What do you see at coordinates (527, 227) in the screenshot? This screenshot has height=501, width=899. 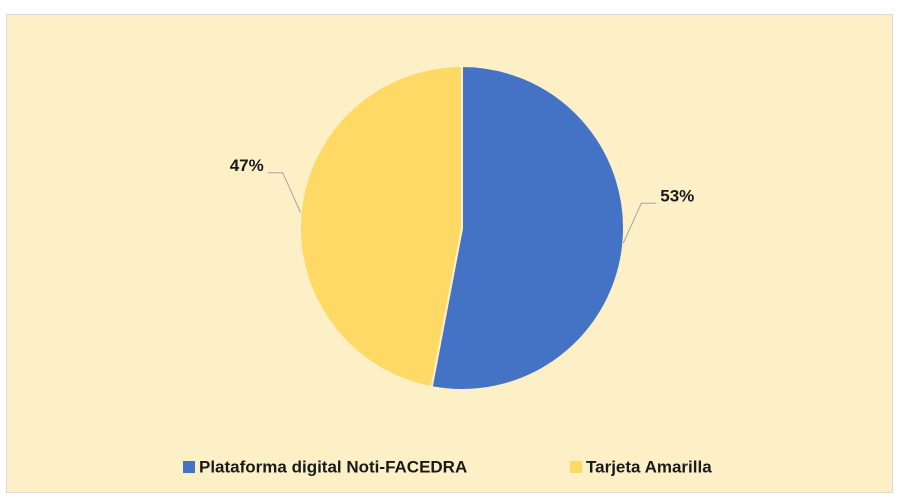 I see `pie-slice` at bounding box center [527, 227].